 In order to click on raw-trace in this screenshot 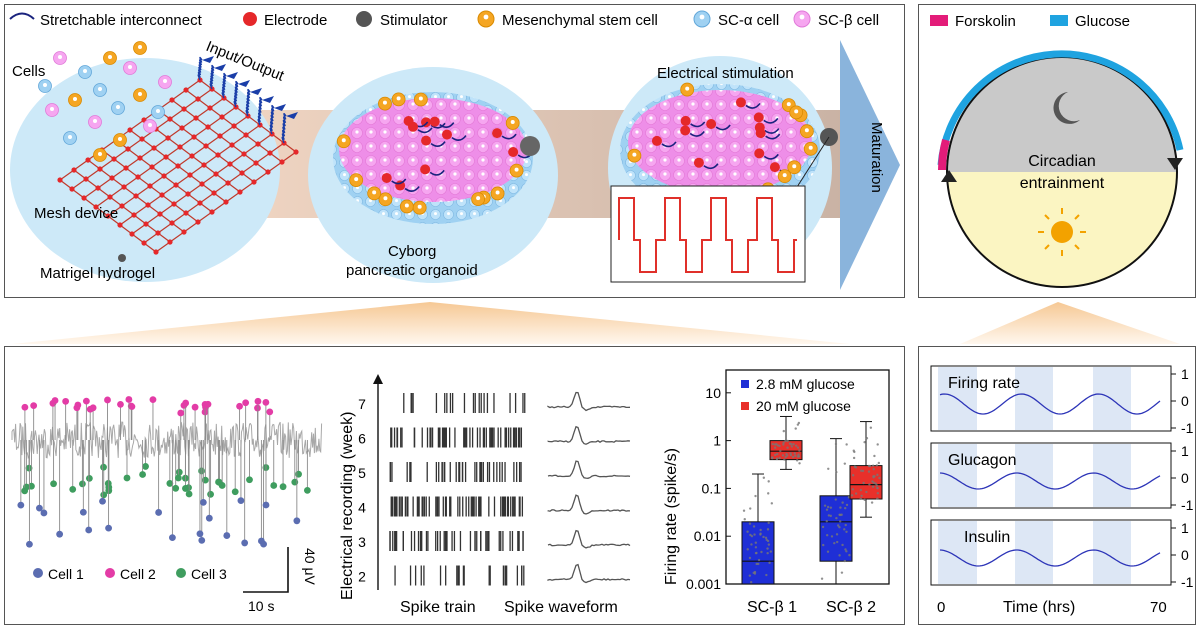, I will do `click(167, 440)`.